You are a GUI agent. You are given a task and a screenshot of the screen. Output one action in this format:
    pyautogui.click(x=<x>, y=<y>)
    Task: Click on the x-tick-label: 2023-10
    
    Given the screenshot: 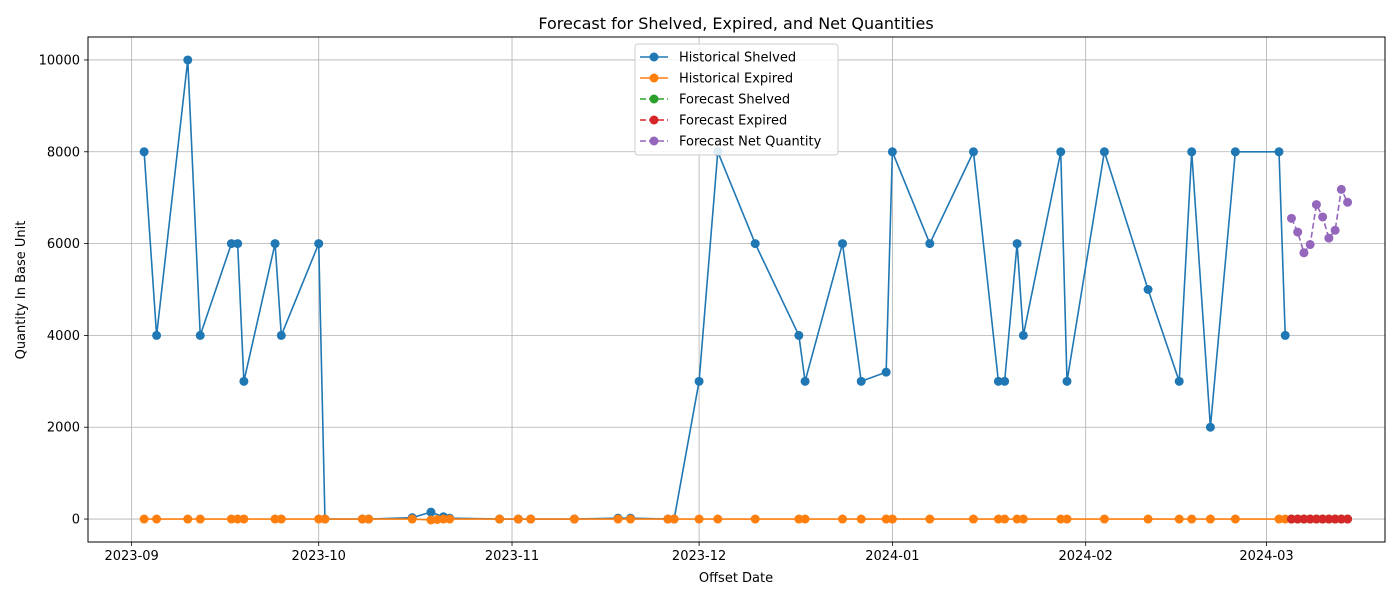 What is the action you would take?
    pyautogui.click(x=319, y=556)
    